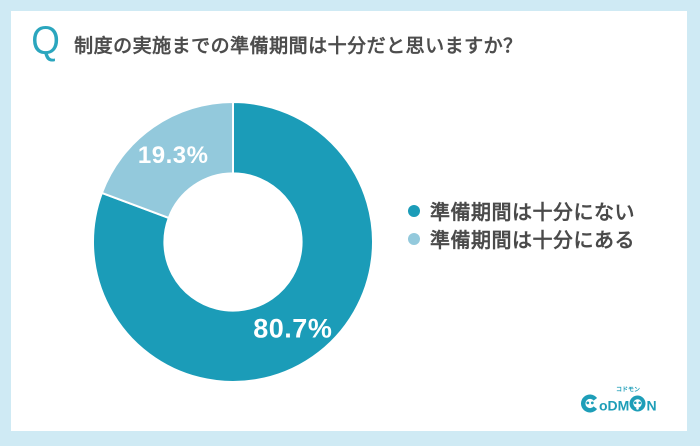 Image resolution: width=700 pixels, height=446 pixels. Describe the element at coordinates (614, 405) in the screenshot. I see `logo-odm-text: oDM` at that location.